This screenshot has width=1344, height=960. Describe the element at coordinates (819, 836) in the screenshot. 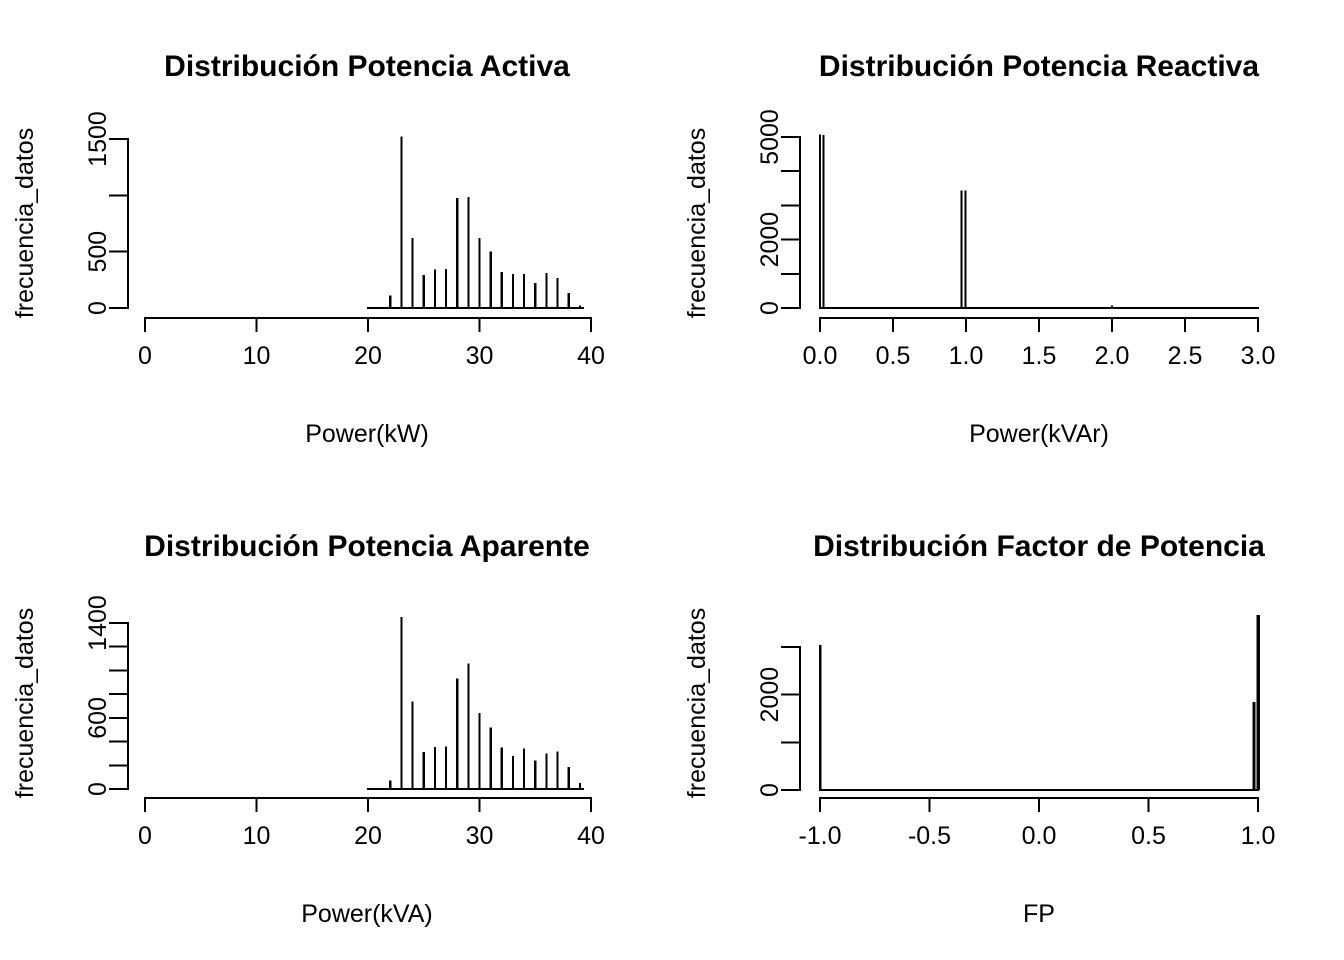

I see `x-tick-label: -1.0` at that location.